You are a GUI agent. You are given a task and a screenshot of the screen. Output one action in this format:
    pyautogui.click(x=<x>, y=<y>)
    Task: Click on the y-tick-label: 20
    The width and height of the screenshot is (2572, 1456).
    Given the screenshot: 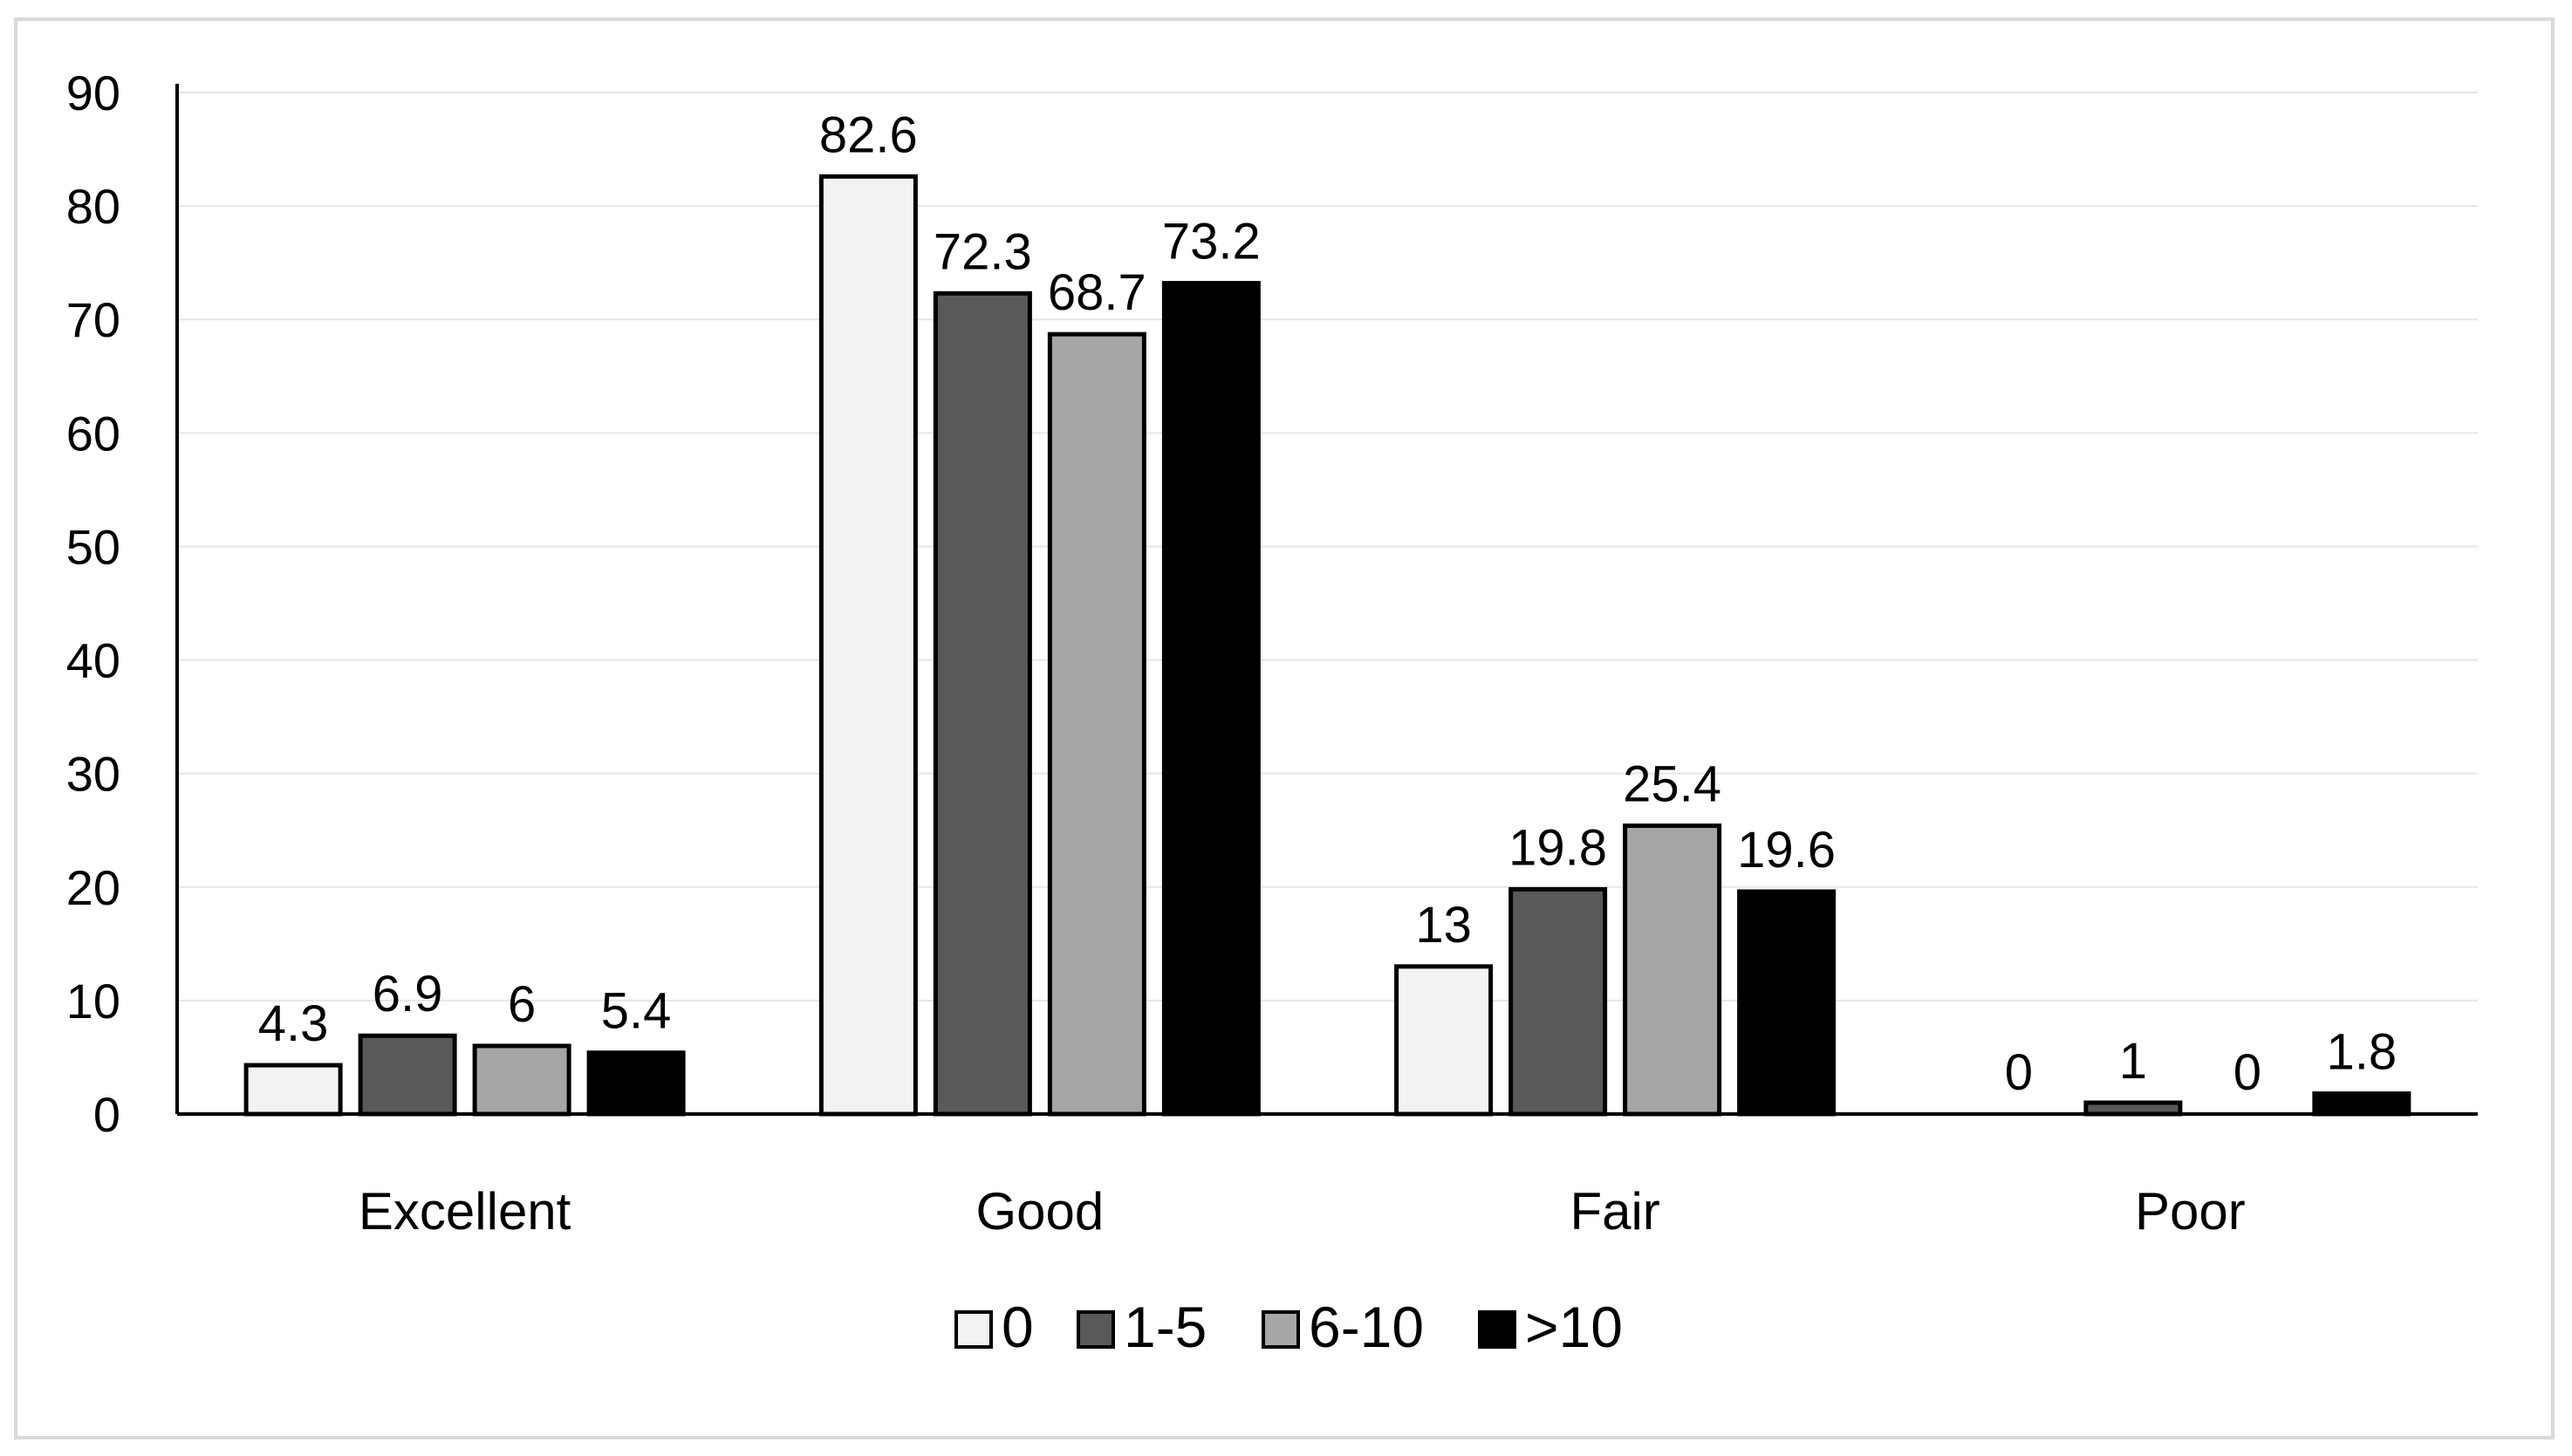 What is the action you would take?
    pyautogui.click(x=93, y=887)
    